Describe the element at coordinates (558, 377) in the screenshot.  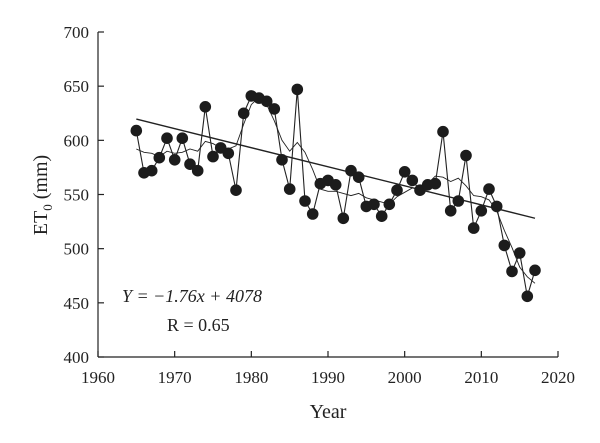
I see `x-tick-label: 2020` at that location.